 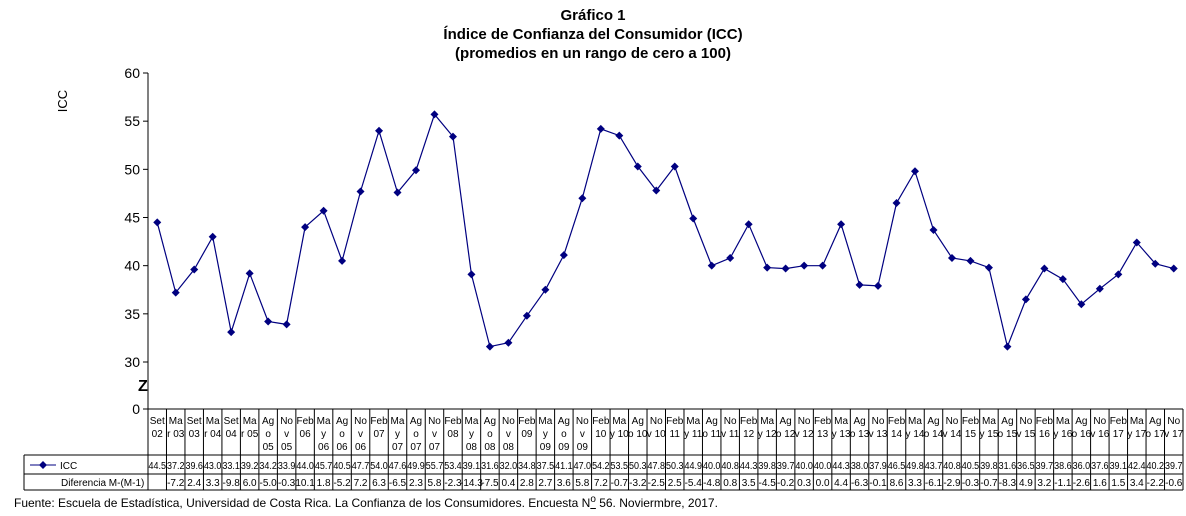 What do you see at coordinates (398, 483) in the screenshot?
I see `diferencia-value-cell: -6.5` at bounding box center [398, 483].